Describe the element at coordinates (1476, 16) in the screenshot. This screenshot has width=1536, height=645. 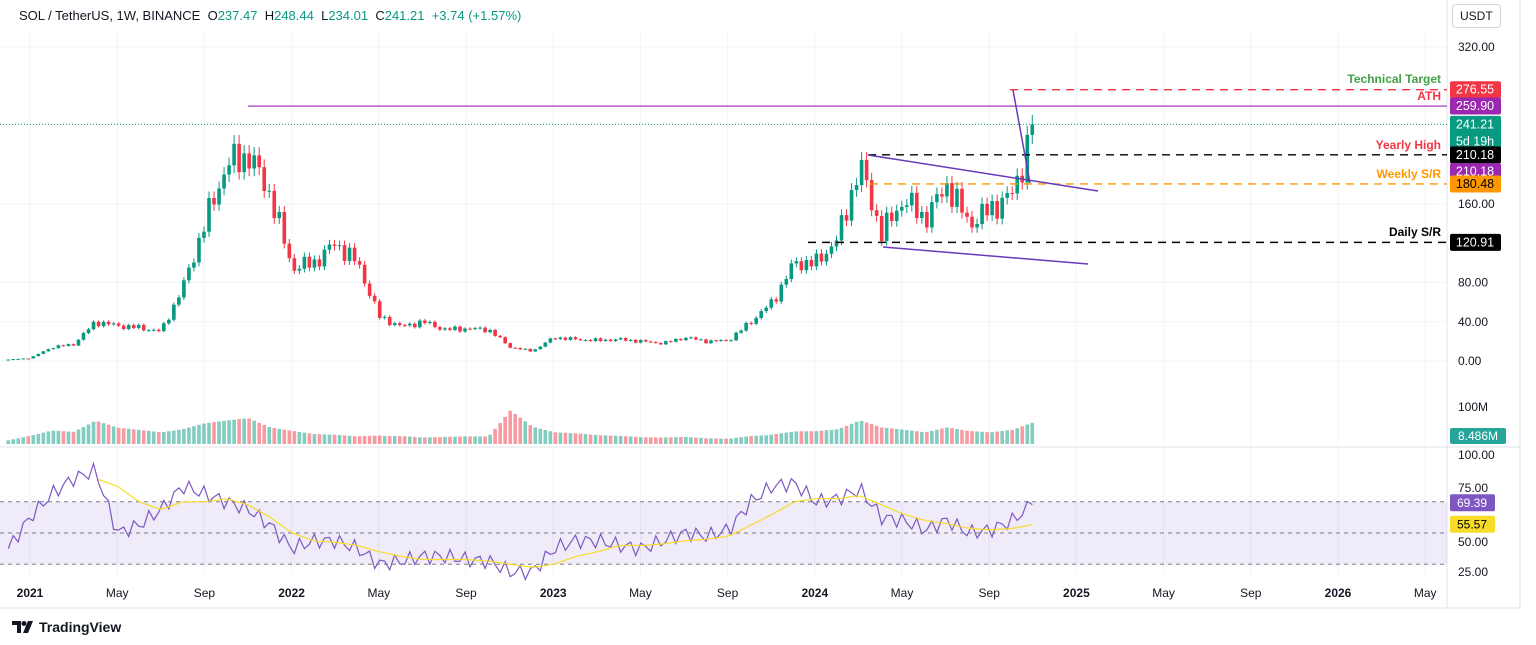
I see `currency-button: USDT` at that location.